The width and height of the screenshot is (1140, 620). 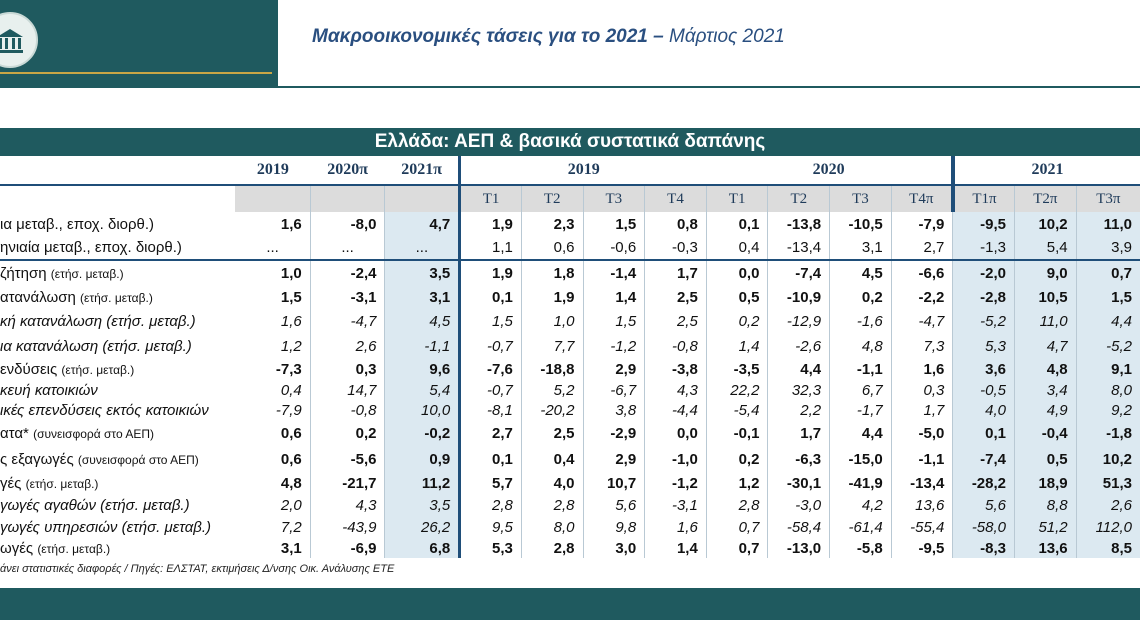 I want to click on quarter-value: -55,4, so click(x=921, y=527).